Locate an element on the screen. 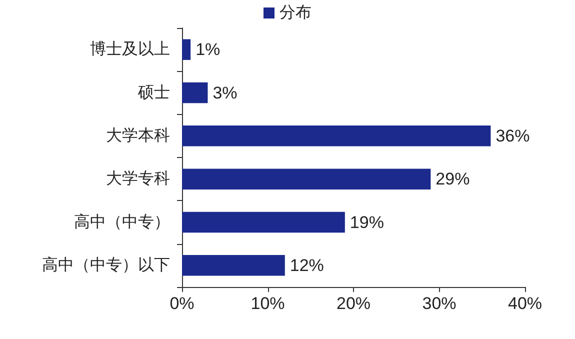  x-tick-label: 40% is located at coordinates (525, 303).